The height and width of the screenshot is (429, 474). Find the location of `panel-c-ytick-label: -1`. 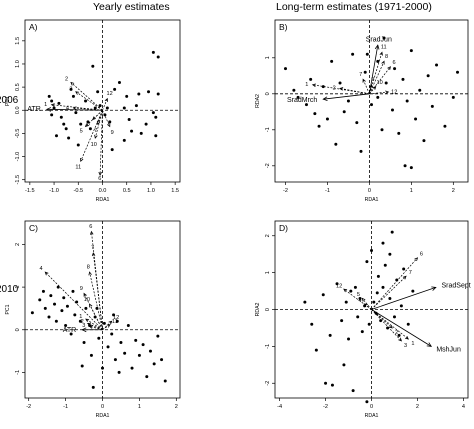

panel-c-ytick-label: -1 is located at coordinates (18, 372).